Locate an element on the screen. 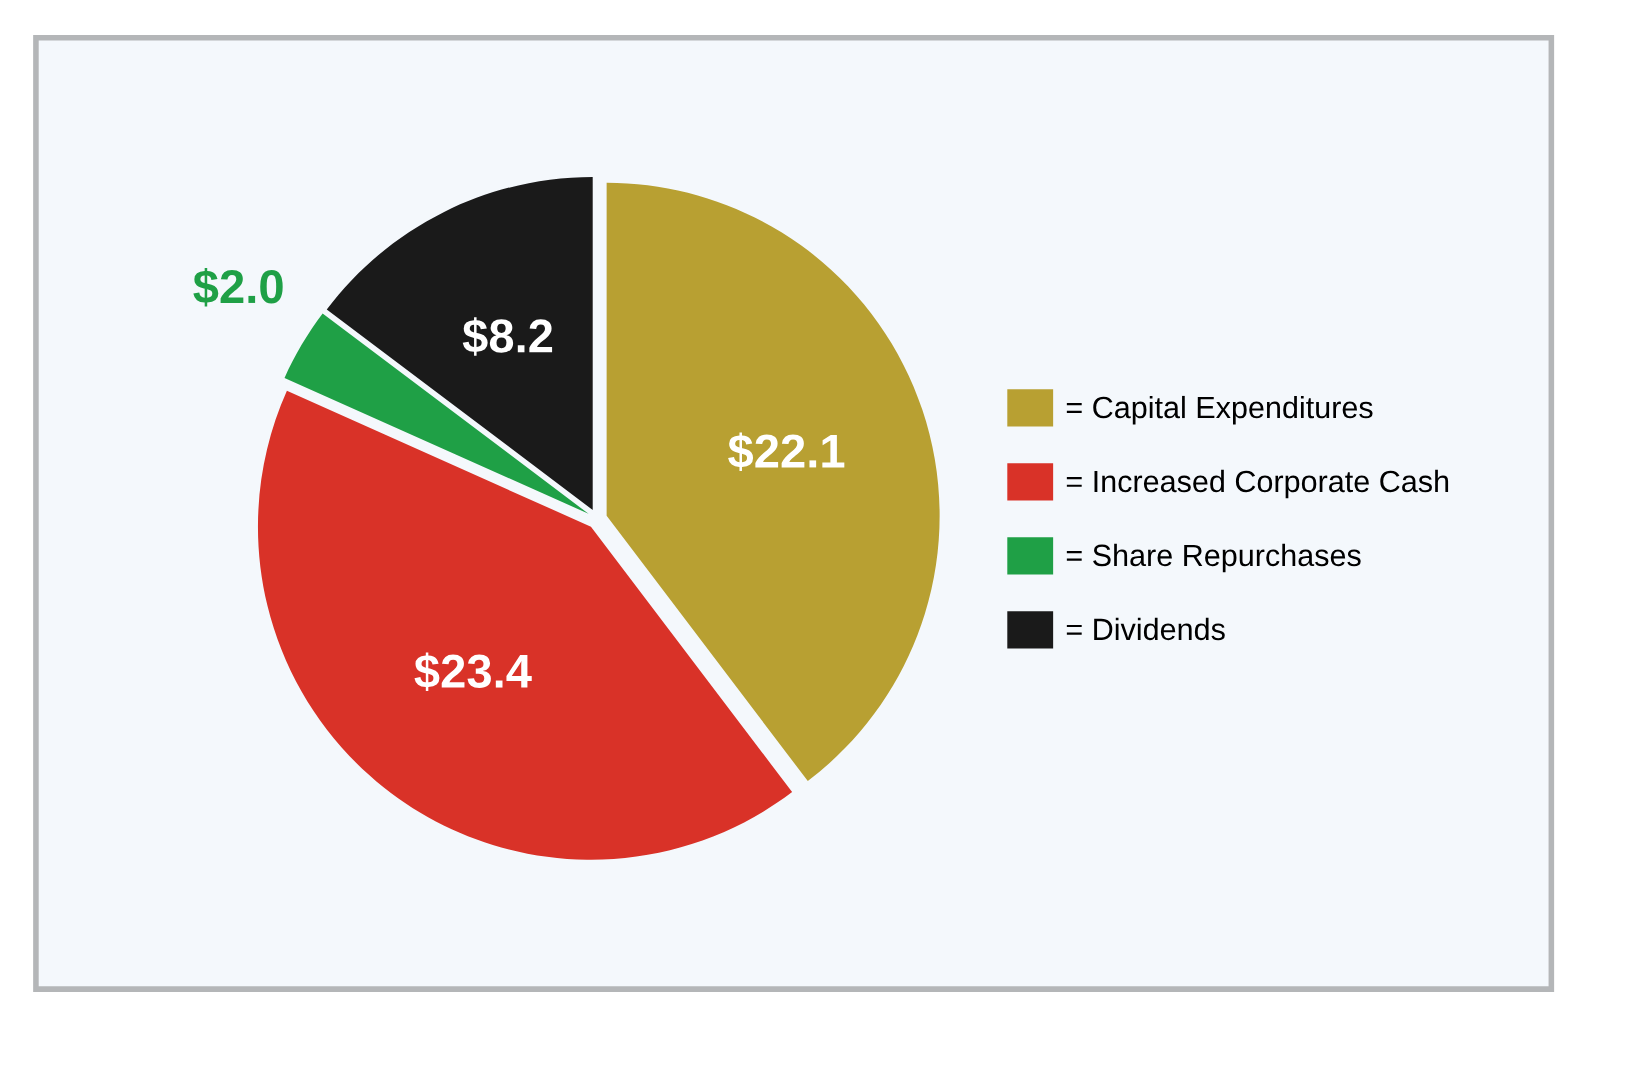 The image size is (1633, 1081). data-label: $8.2 is located at coordinates (507, 336).